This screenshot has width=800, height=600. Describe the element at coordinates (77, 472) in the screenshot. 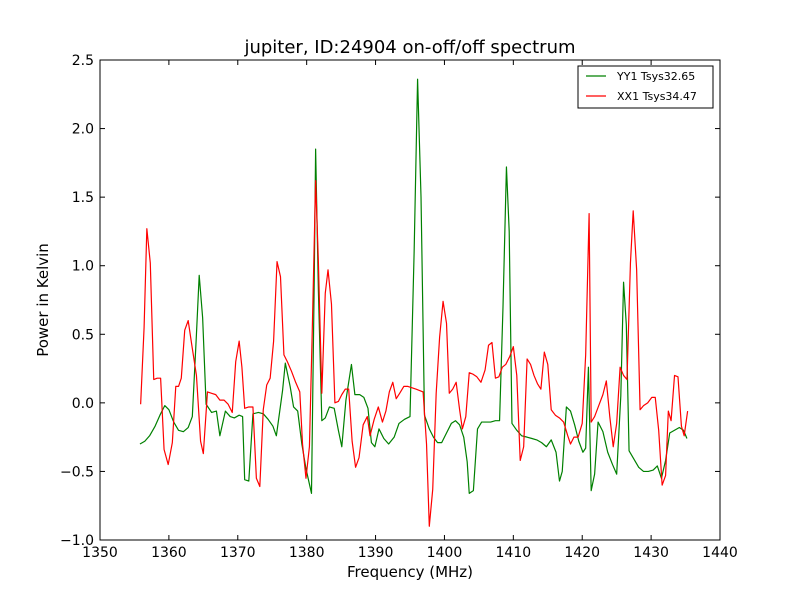

I see `y-tick-label: −0.5` at that location.